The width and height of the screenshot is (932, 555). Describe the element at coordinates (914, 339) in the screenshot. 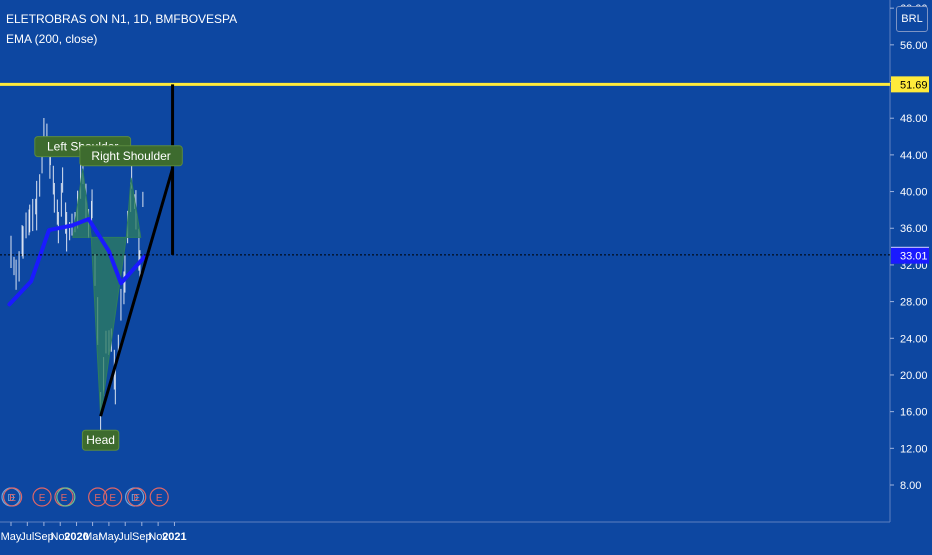

I see `y-tick-label: 24.00` at that location.